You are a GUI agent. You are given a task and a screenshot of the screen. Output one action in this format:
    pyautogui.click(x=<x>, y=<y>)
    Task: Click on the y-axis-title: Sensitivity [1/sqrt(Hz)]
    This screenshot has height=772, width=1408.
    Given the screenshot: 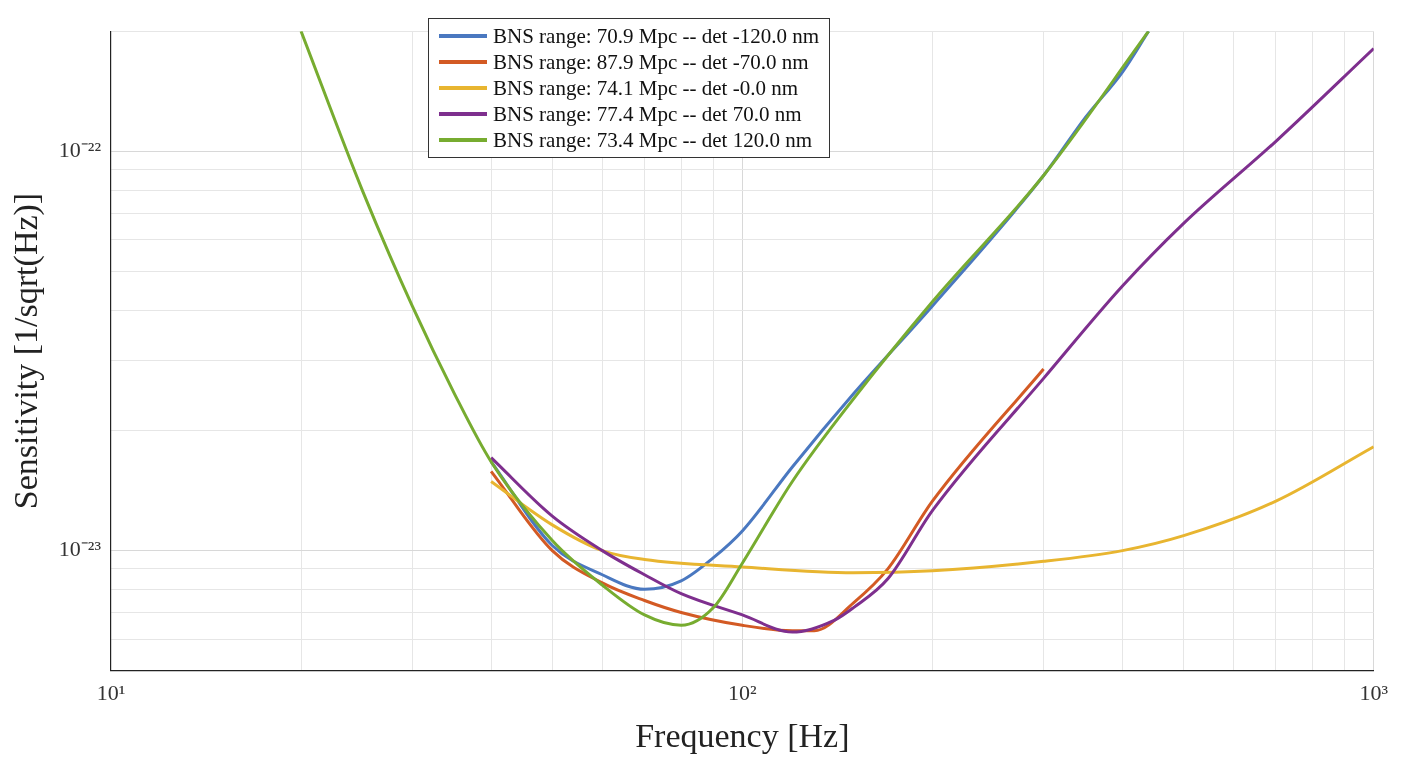 What is the action you would take?
    pyautogui.click(x=26, y=351)
    